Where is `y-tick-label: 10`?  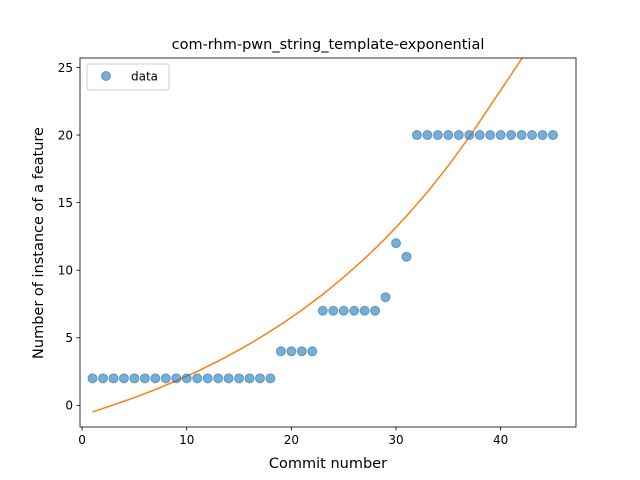 y-tick-label: 10 is located at coordinates (65, 271).